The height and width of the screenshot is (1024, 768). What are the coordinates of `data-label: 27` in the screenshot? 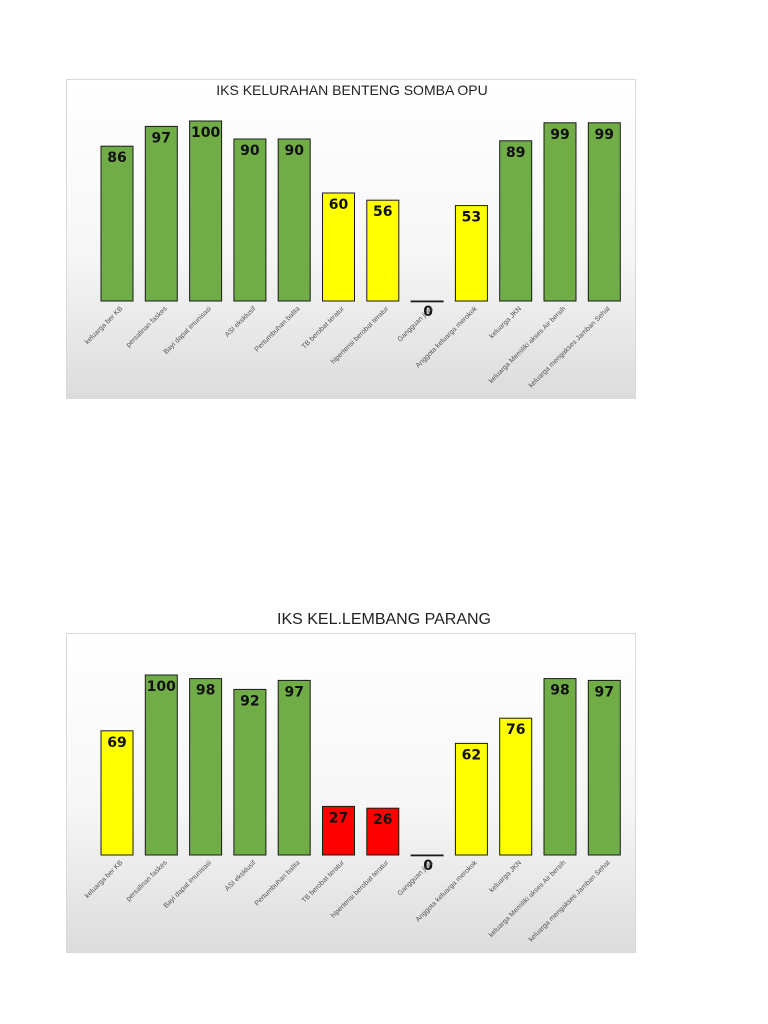 It's located at (338, 818).